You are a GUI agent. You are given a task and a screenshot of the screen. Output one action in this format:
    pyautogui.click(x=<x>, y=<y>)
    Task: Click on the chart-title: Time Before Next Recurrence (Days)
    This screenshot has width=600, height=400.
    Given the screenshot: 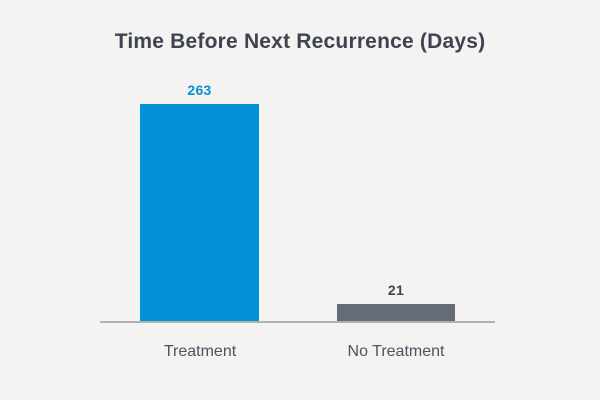 What is the action you would take?
    pyautogui.click(x=300, y=41)
    